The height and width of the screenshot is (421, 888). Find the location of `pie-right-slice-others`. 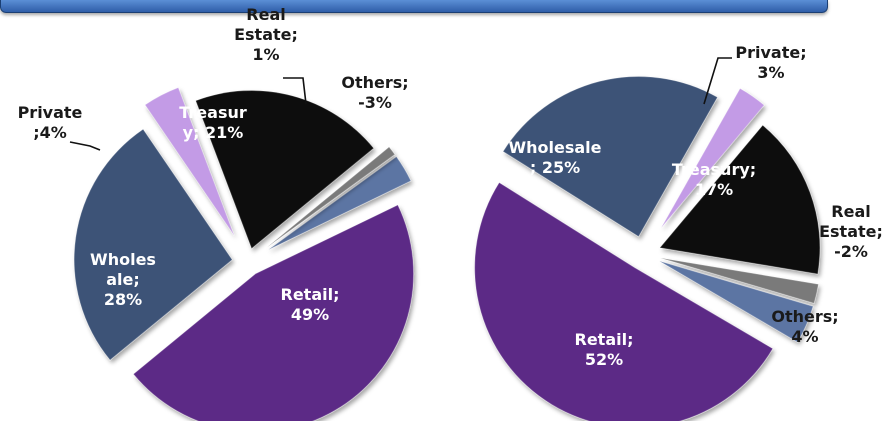

pie-right-slice-others is located at coordinates (736, 301).